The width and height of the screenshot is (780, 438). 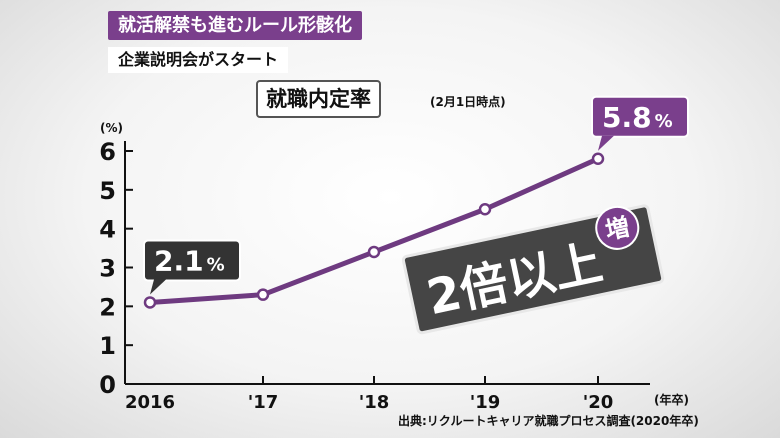 I want to click on chart-title: 就職内定率, so click(x=318, y=99).